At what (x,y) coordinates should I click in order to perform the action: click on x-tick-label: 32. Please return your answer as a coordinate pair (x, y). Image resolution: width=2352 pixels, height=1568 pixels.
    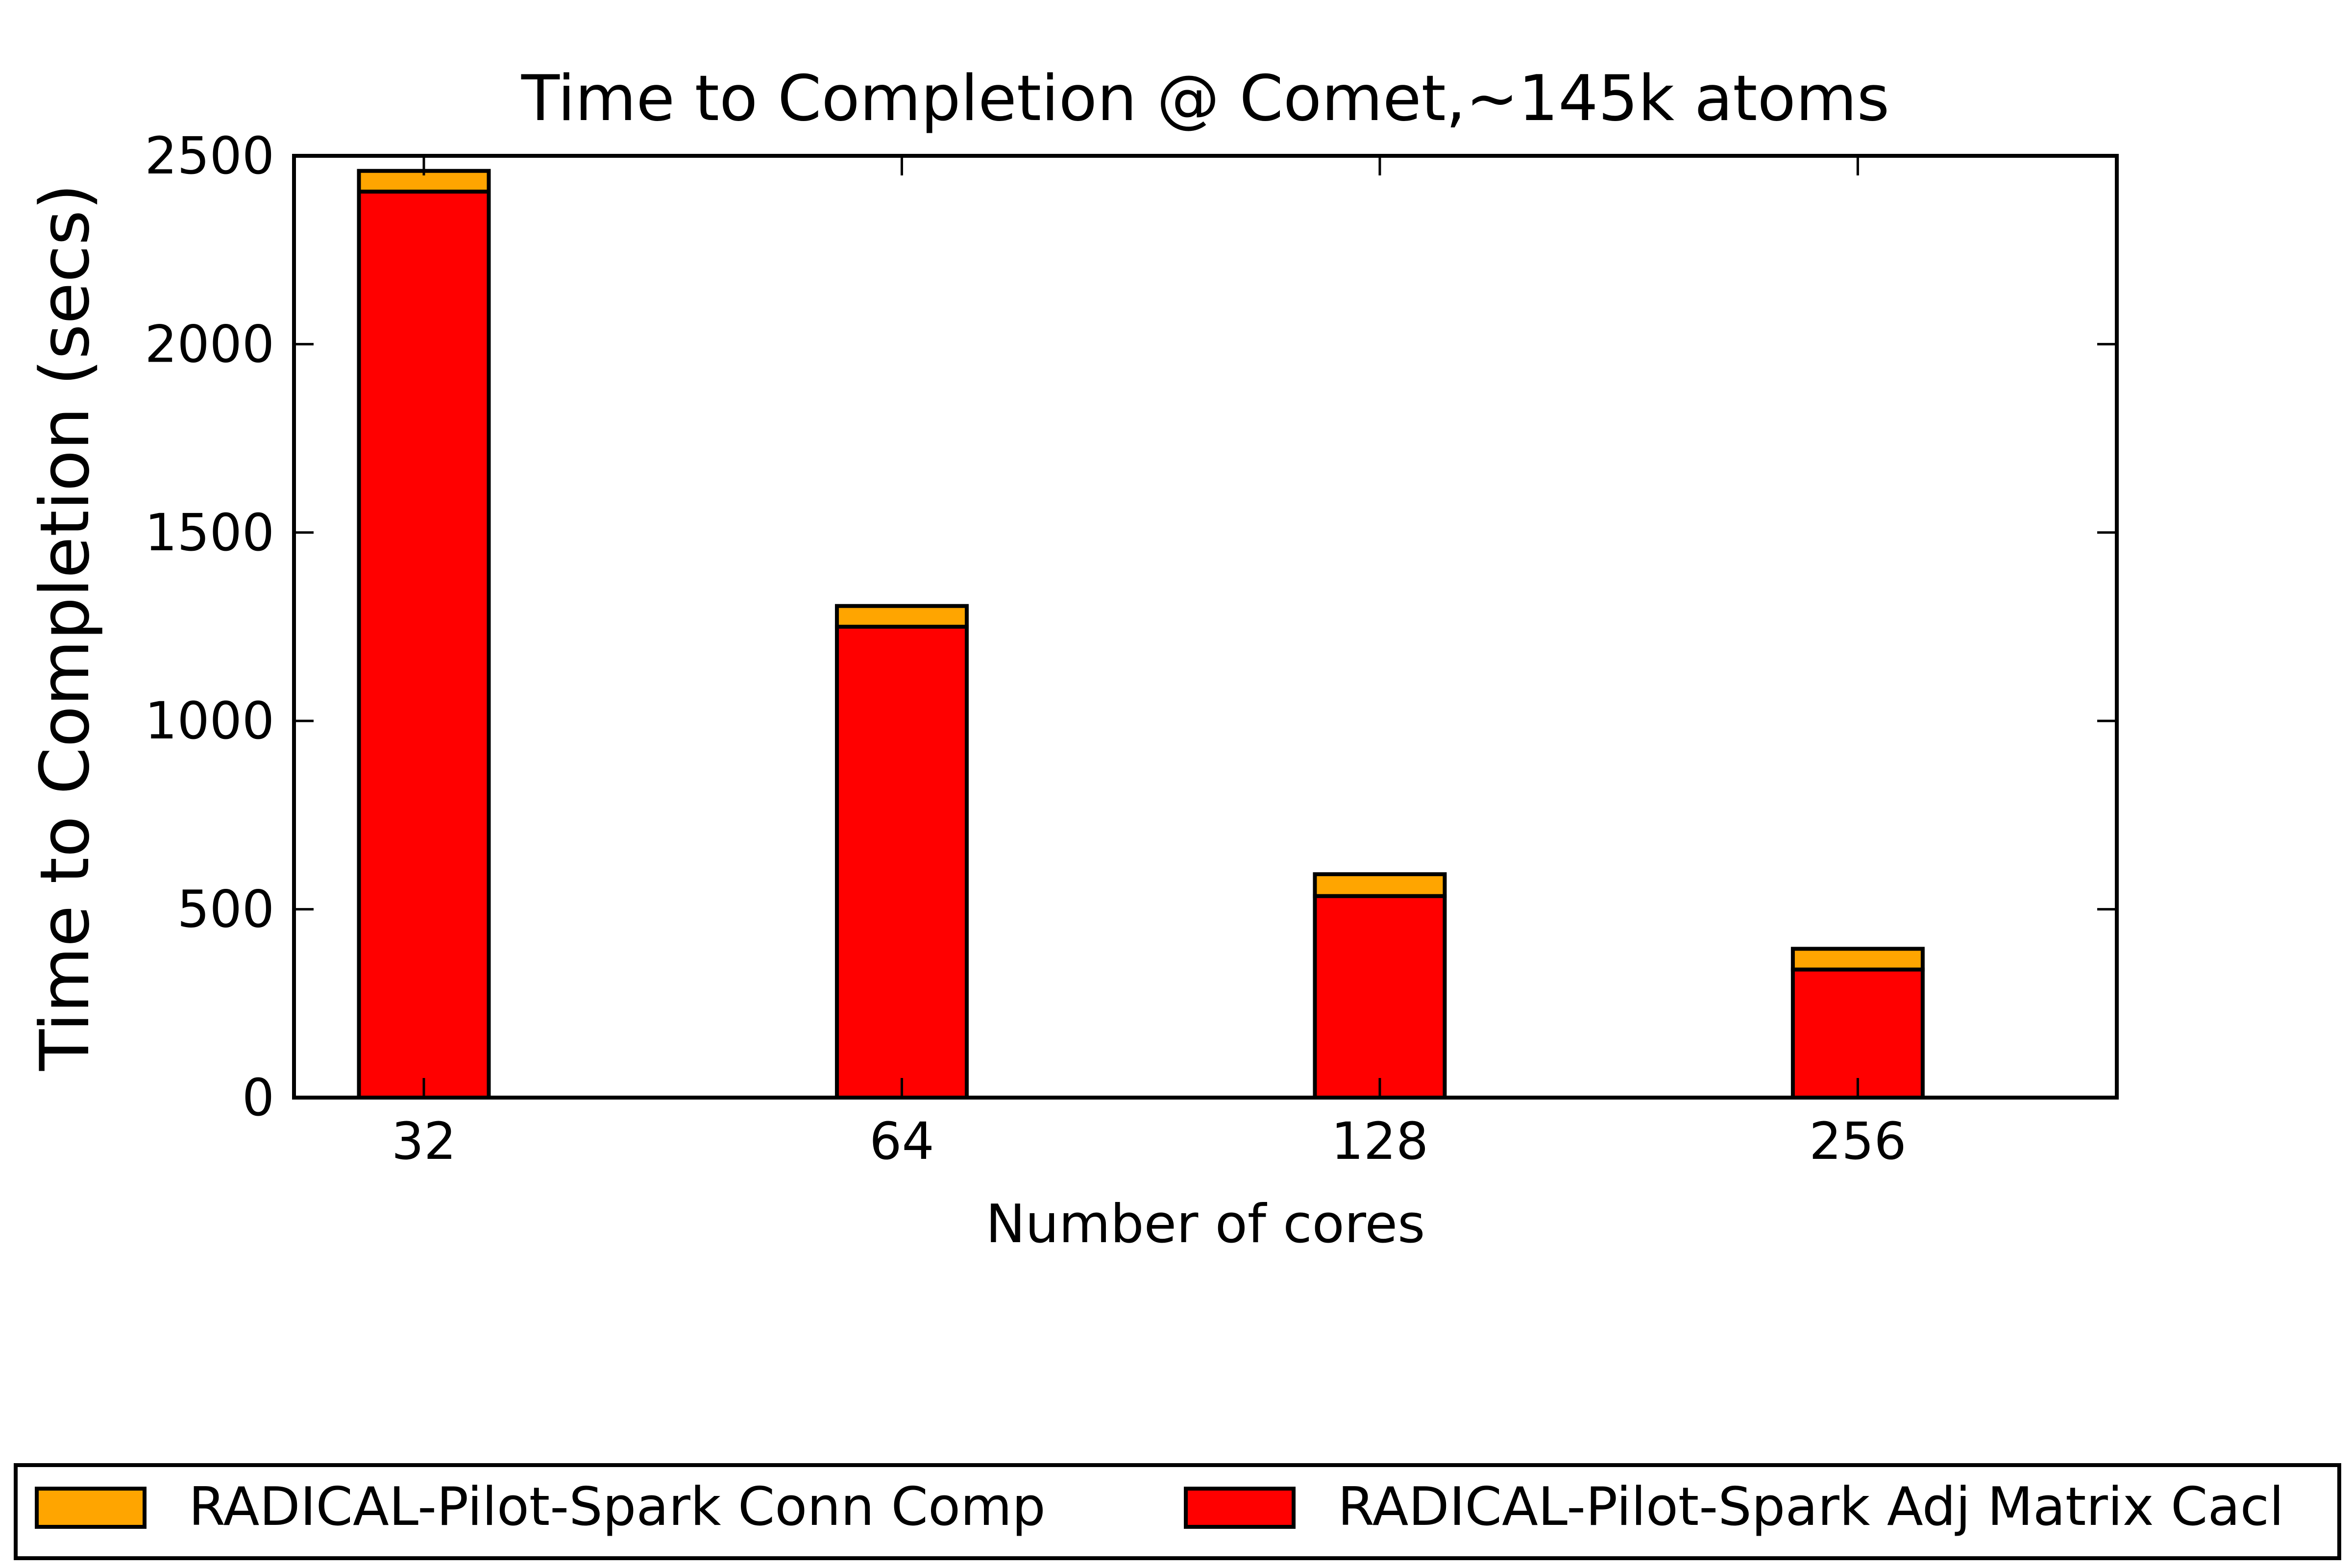
    Looking at the image, I should click on (424, 1141).